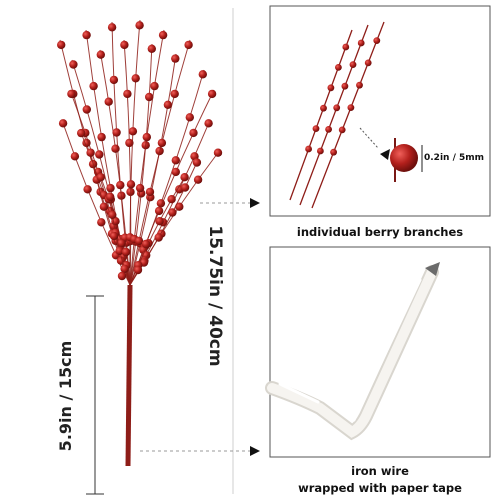  Describe the element at coordinates (95, 395) in the screenshot. I see `stem-height-bracket` at that location.